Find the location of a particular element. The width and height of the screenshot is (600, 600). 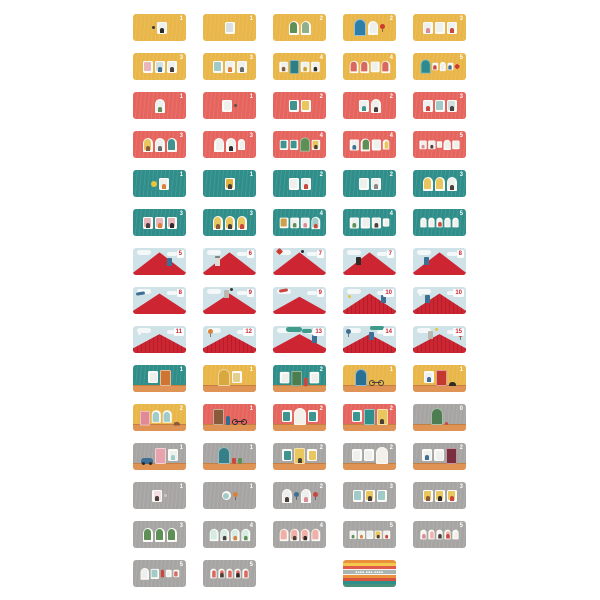

arched-door-icon is located at coordinates (223, 377).